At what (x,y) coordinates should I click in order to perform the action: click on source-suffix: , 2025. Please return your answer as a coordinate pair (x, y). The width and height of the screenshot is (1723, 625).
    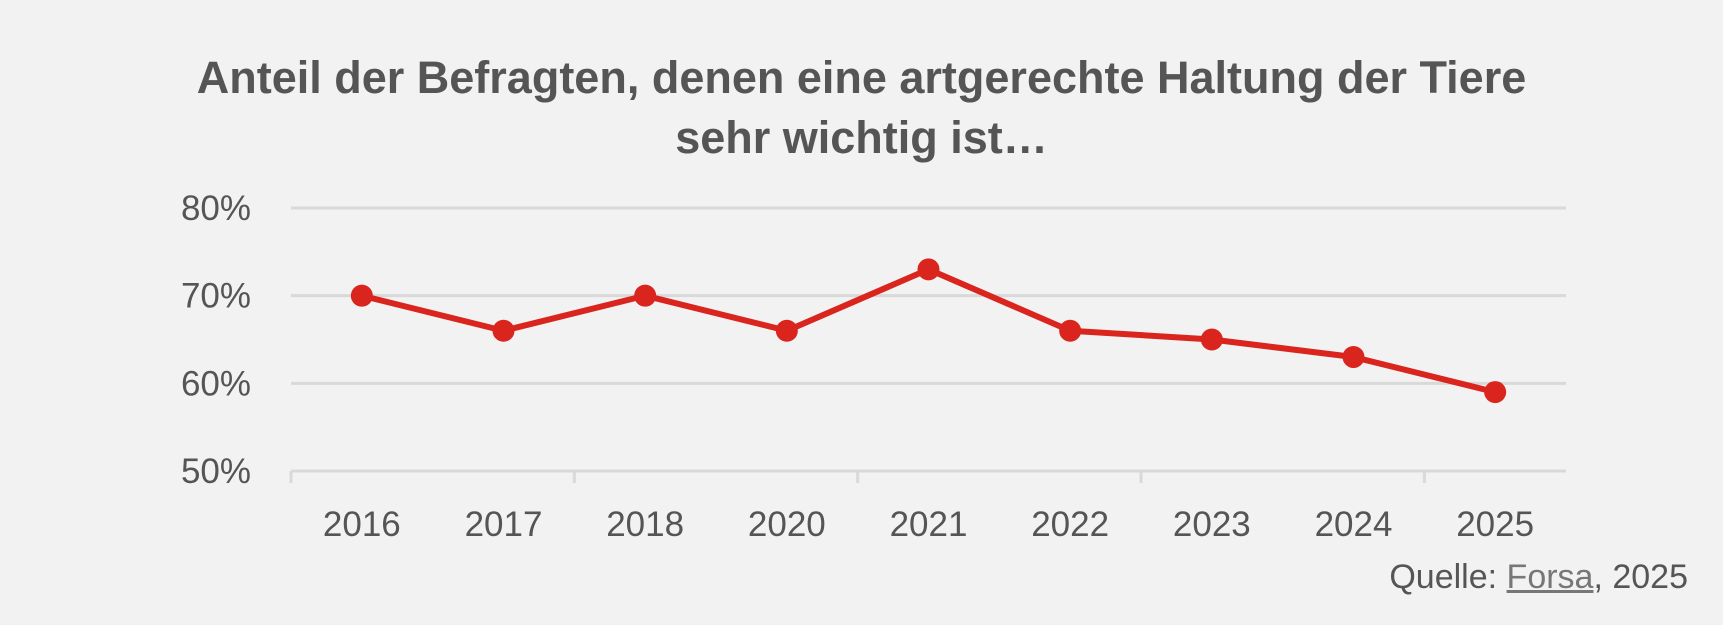
    Looking at the image, I should click on (1640, 577).